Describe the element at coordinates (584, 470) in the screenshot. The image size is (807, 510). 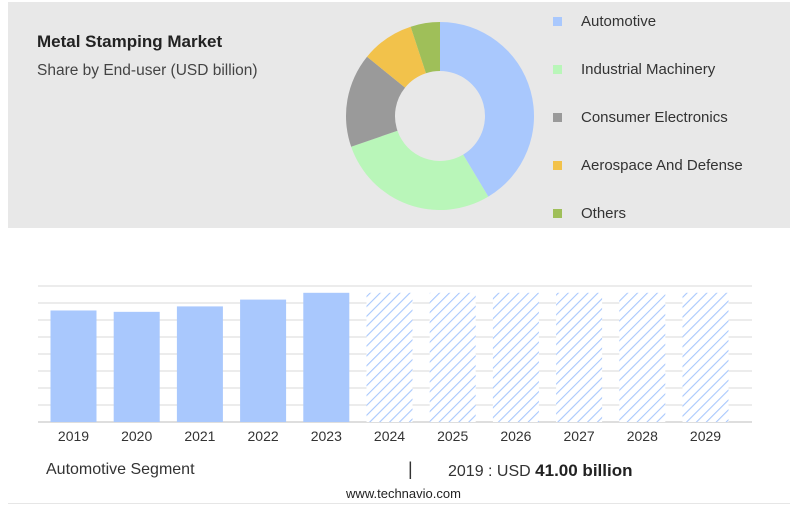
I see `segment-value-amount: 41.00 billion` at that location.